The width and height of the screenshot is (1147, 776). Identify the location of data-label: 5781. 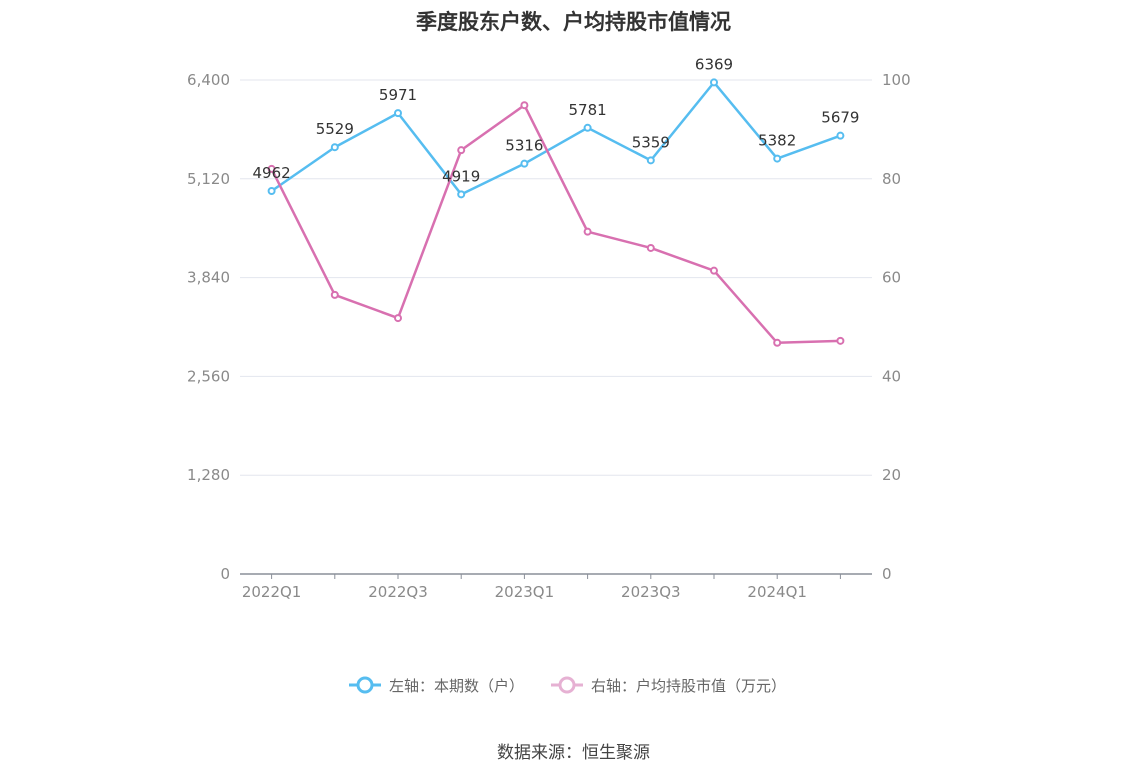
(588, 110).